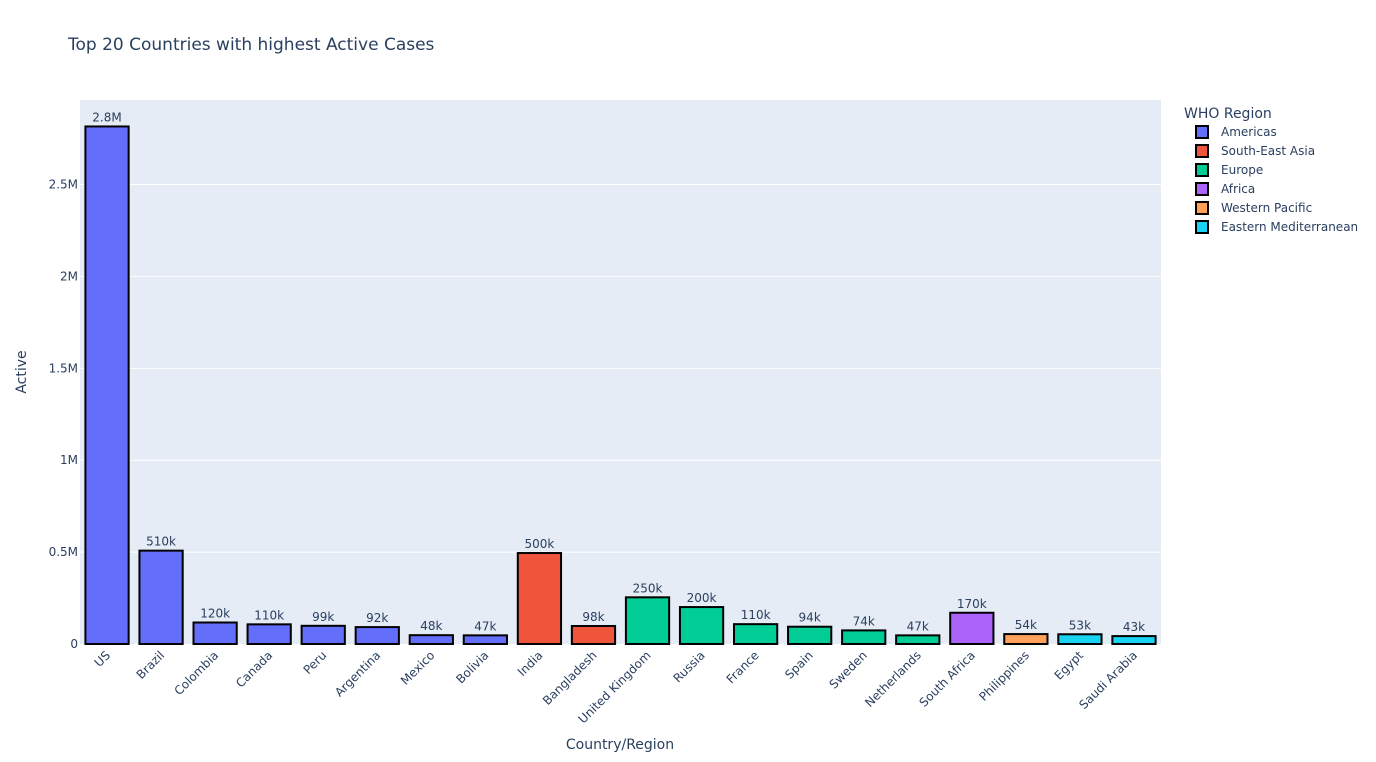 The height and width of the screenshot is (762, 1376). I want to click on y-tick-label: 0, so click(74, 644).